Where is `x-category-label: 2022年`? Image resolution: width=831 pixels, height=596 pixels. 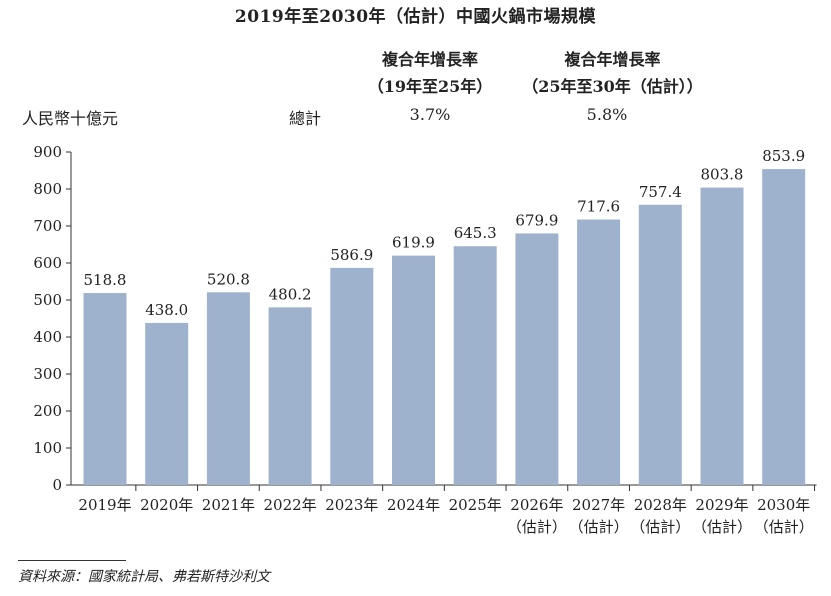
x-category-label: 2022年 is located at coordinates (290, 505).